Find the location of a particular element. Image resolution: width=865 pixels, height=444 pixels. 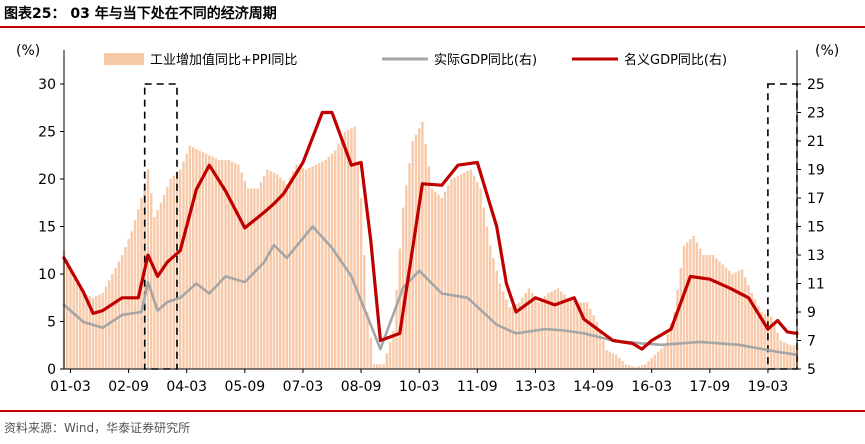

bottom-rule is located at coordinates (432, 411).